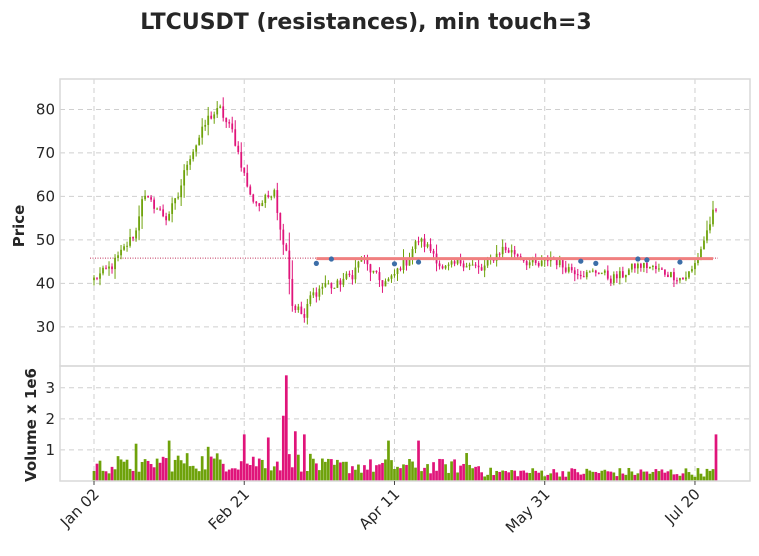 Image resolution: width=759 pixels, height=556 pixels. Describe the element at coordinates (50, 419) in the screenshot. I see `volume-tick-labels: 1 2 3` at that location.